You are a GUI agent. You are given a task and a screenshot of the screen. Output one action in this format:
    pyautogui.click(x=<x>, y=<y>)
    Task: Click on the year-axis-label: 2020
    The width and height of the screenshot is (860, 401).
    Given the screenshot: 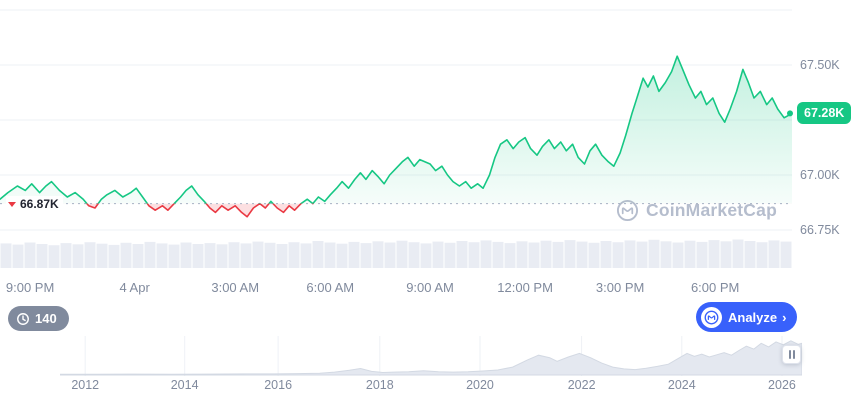 What is the action you would take?
    pyautogui.click(x=480, y=385)
    